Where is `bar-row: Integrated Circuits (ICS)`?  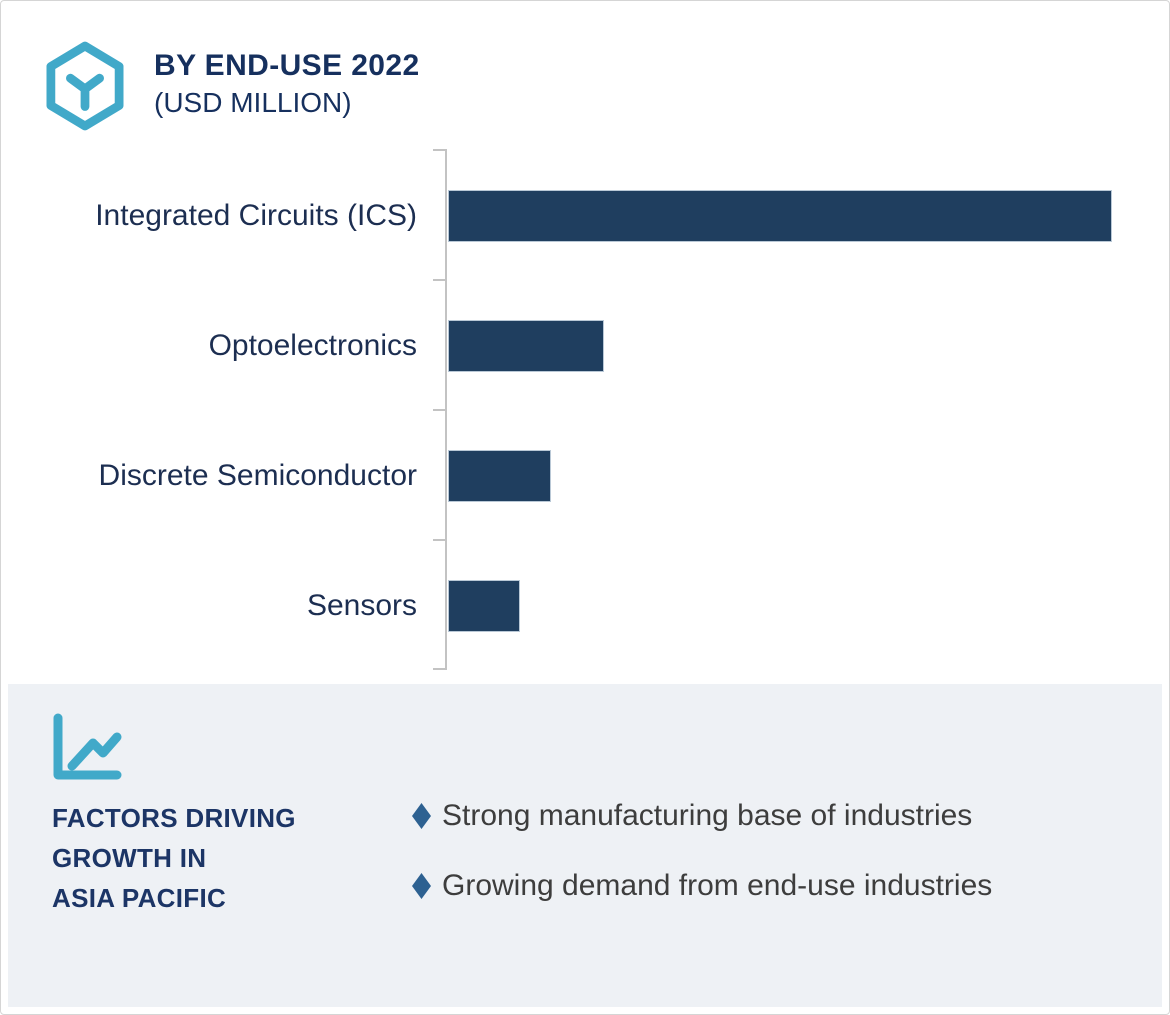 bar-row: Integrated Circuits (ICS) is located at coordinates (585, 216).